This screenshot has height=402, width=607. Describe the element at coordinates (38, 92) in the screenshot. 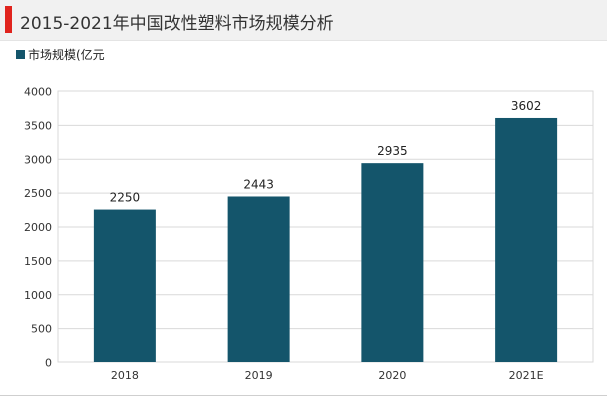

I see `y-tick-label: 4000` at that location.